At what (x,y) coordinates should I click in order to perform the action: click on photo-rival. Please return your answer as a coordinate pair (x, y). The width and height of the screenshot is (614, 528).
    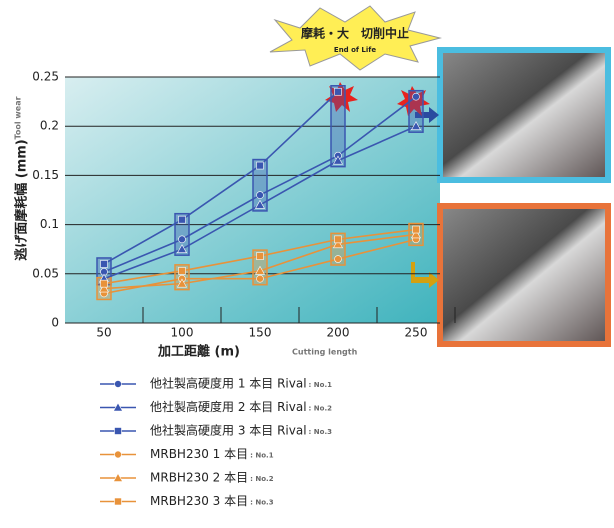
    Looking at the image, I should click on (524, 115).